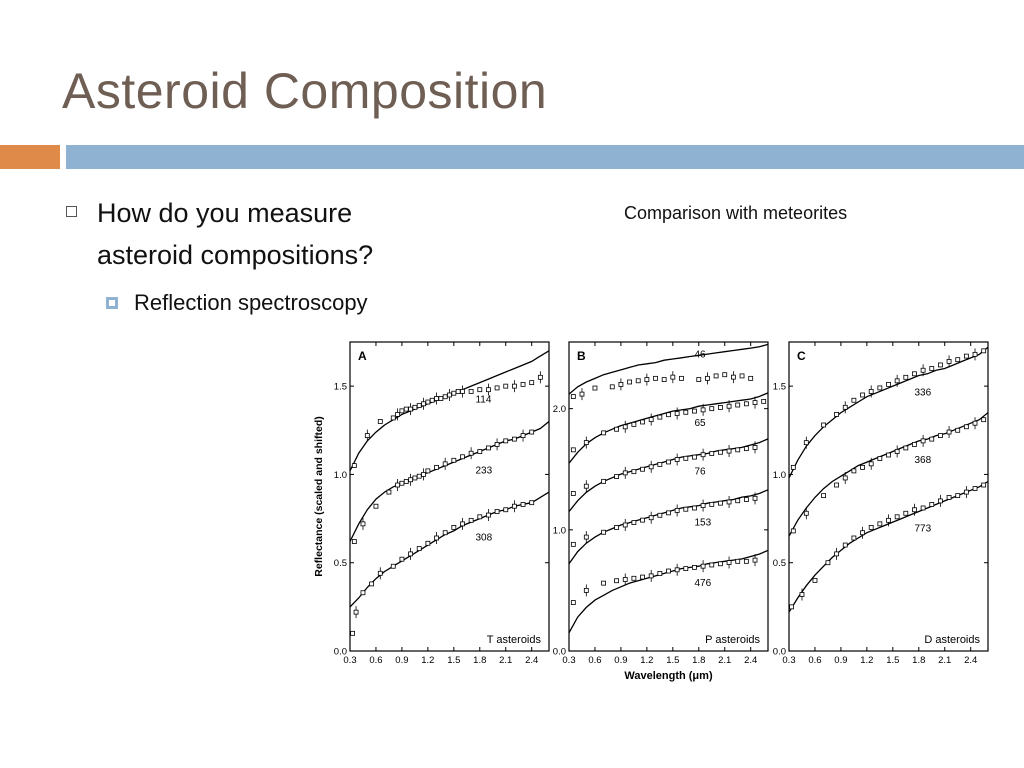 Image resolution: width=1024 pixels, height=768 pixels. Describe the element at coordinates (668, 591) in the screenshot. I see `series-476: 476` at that location.